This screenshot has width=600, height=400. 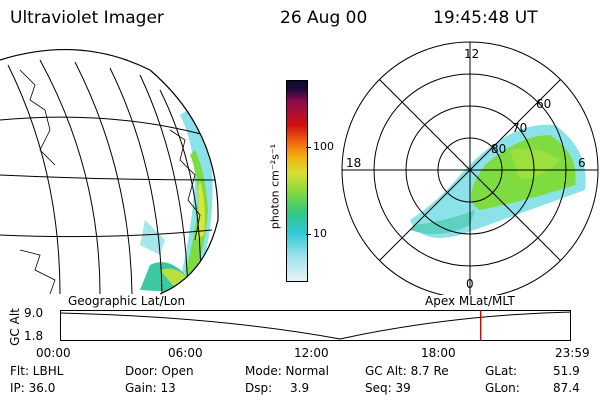 I want to click on colorbar, so click(x=297, y=181).